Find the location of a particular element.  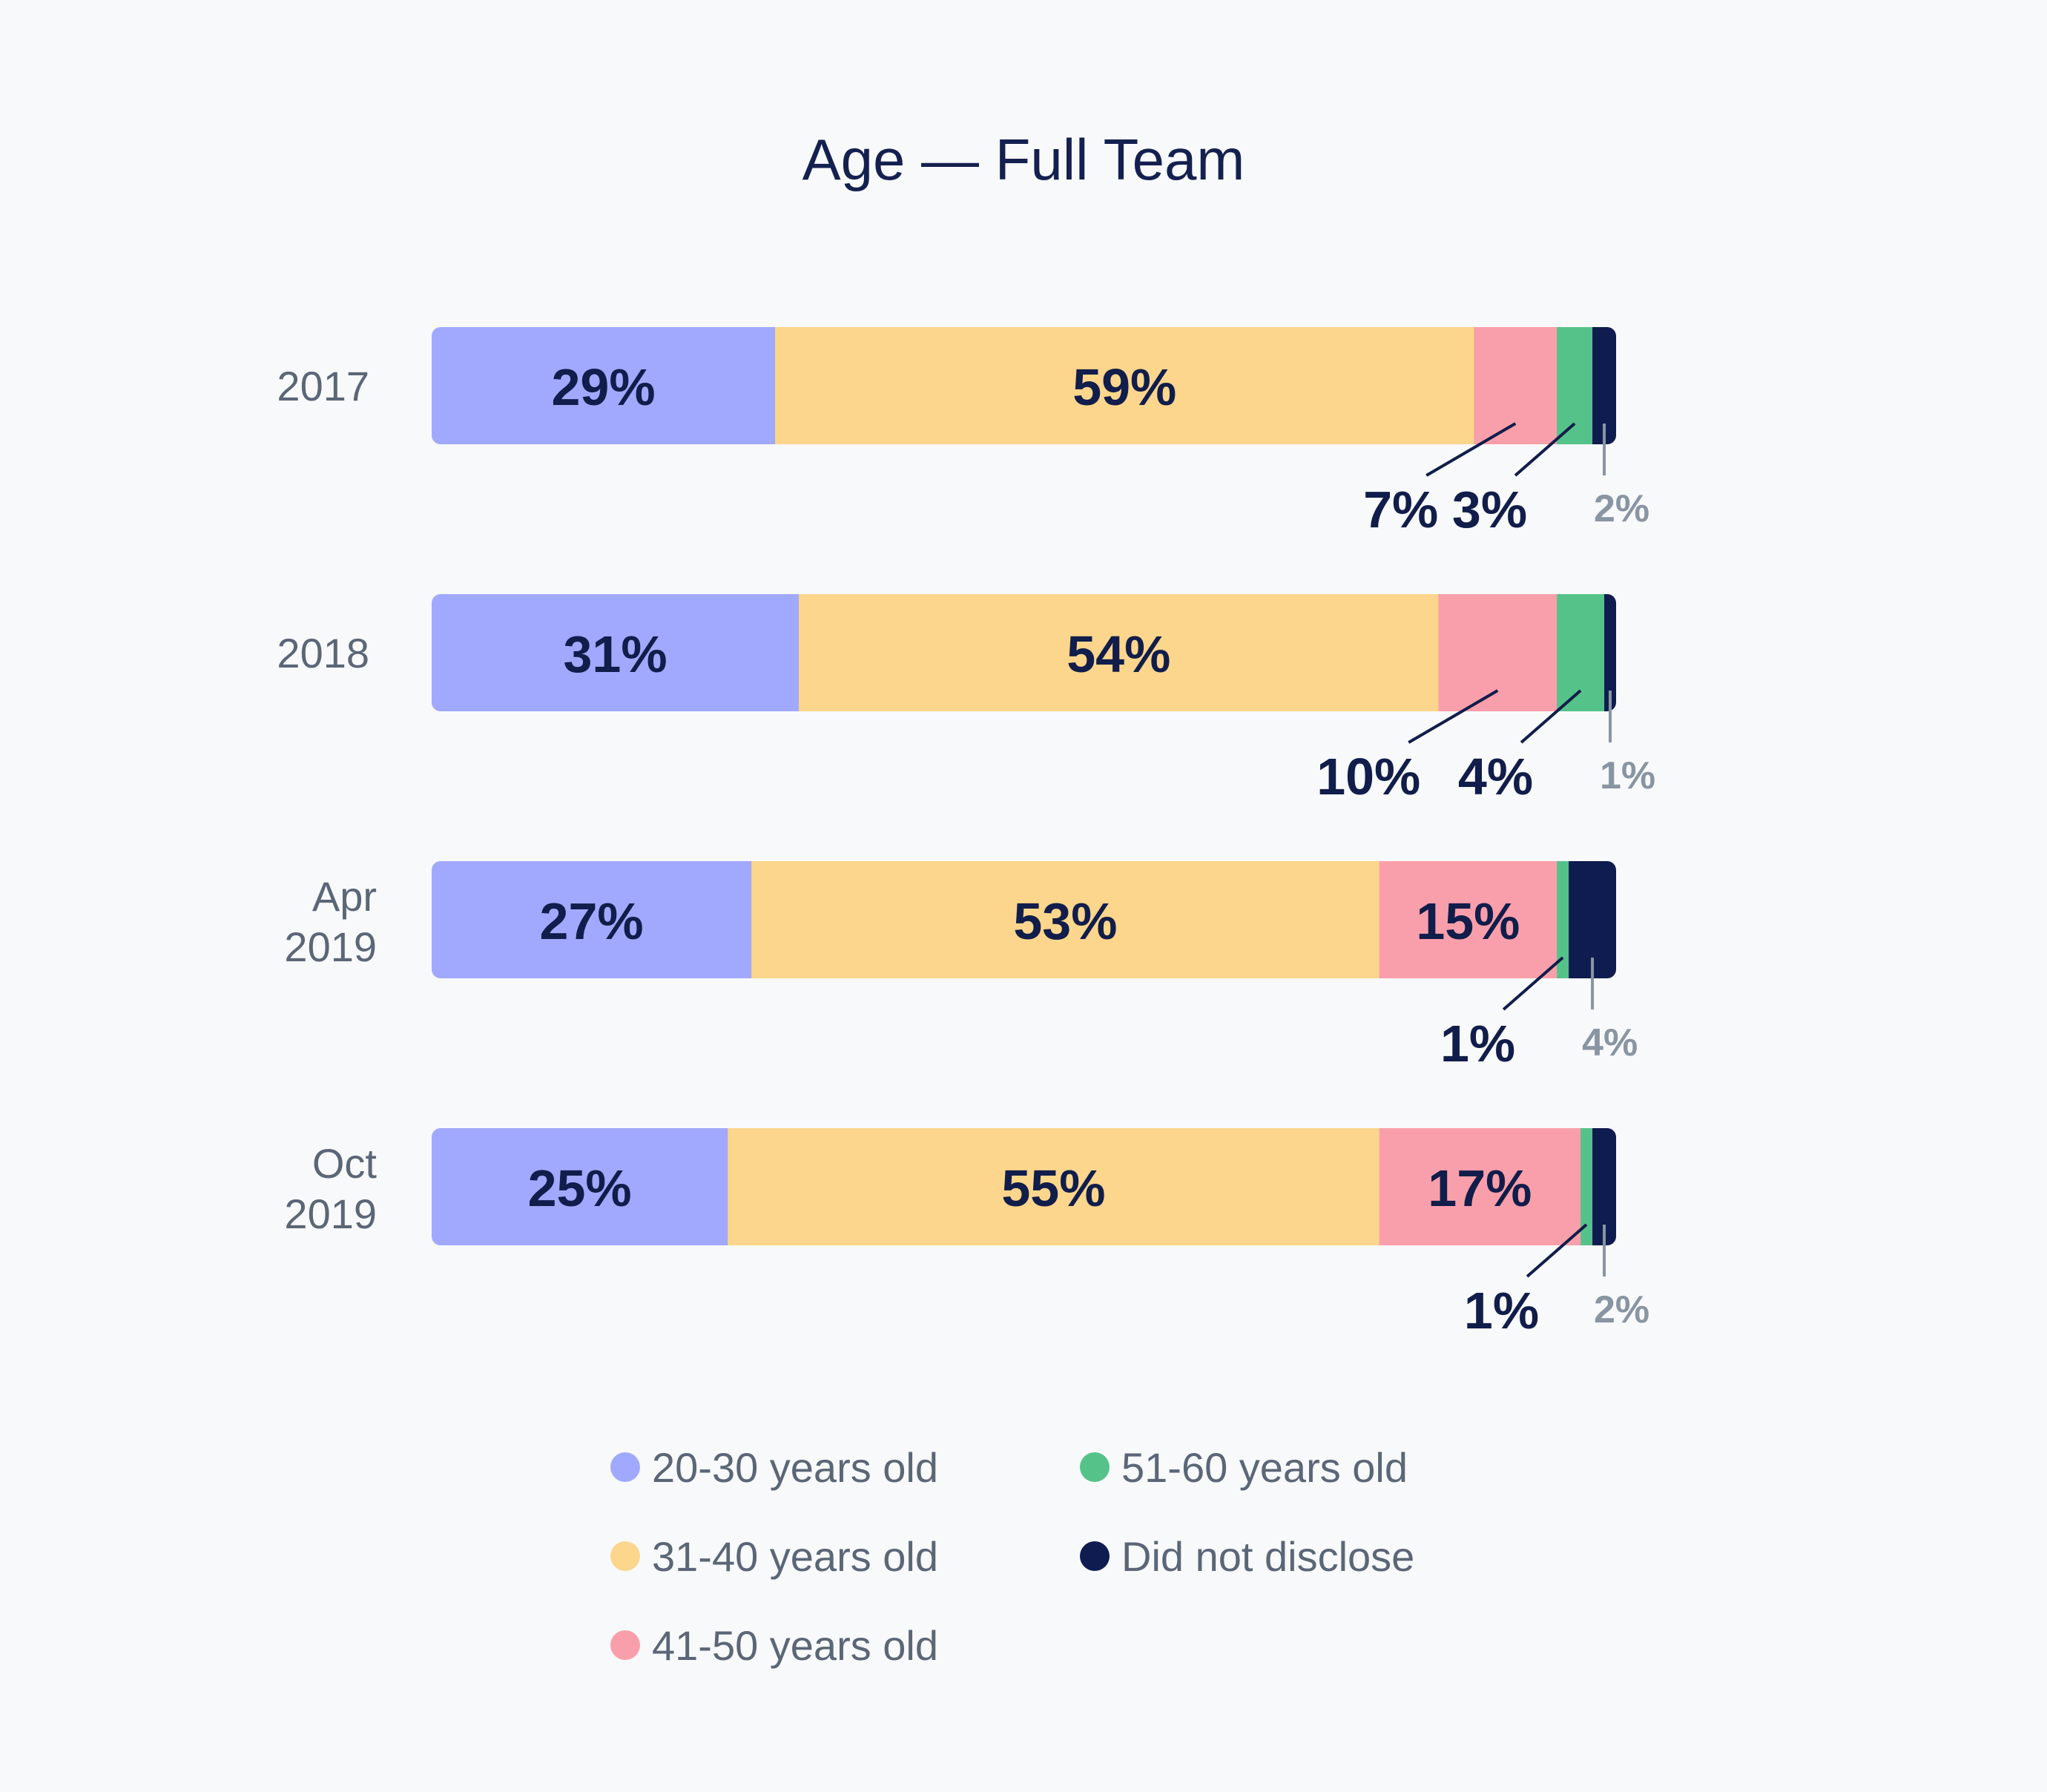

category-label: 2017 is located at coordinates (323, 386).